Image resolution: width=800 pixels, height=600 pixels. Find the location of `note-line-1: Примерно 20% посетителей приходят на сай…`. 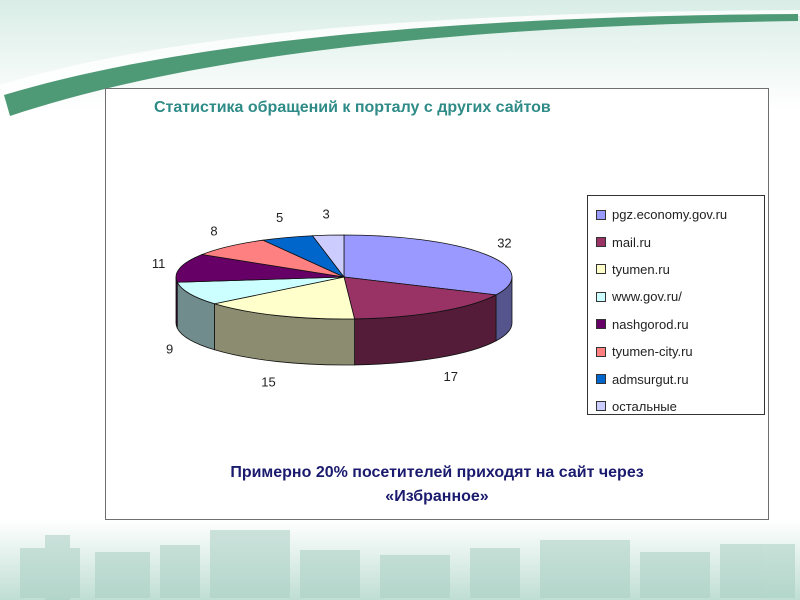

note-line-1: Примерно 20% посетителей приходят на сай… is located at coordinates (437, 472).